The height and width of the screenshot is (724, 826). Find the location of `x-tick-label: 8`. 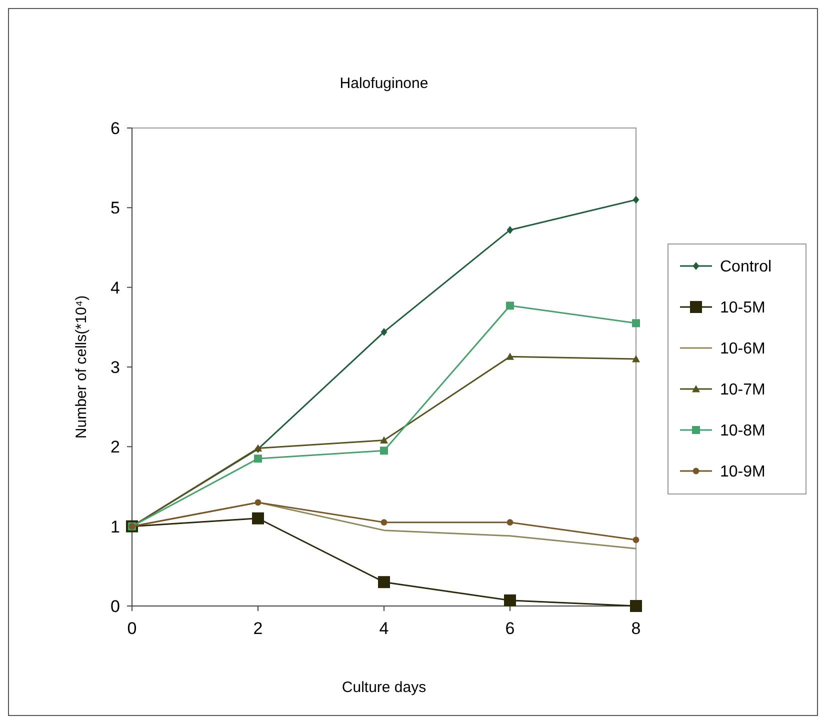

x-tick-label: 8 is located at coordinates (636, 628).